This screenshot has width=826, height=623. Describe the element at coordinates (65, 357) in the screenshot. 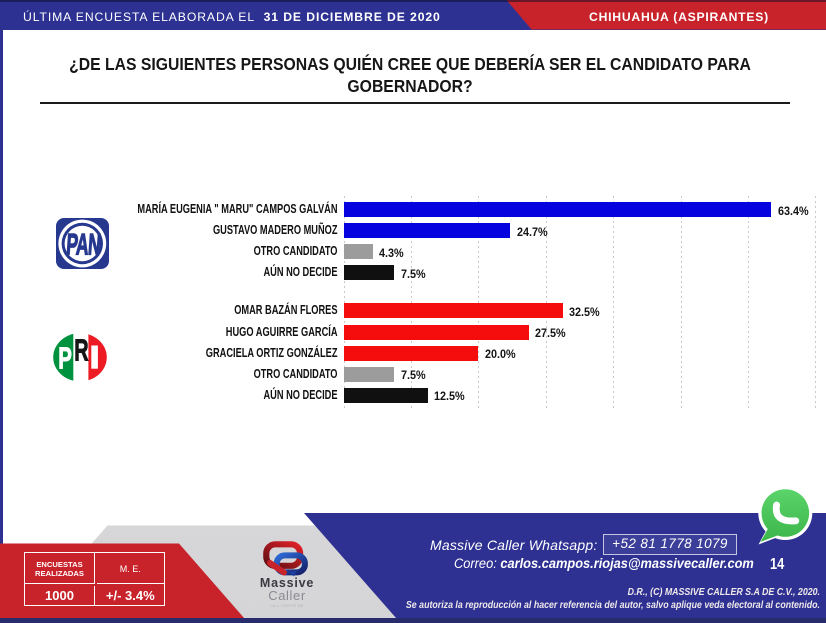

I see `svg-text: P` at that location.